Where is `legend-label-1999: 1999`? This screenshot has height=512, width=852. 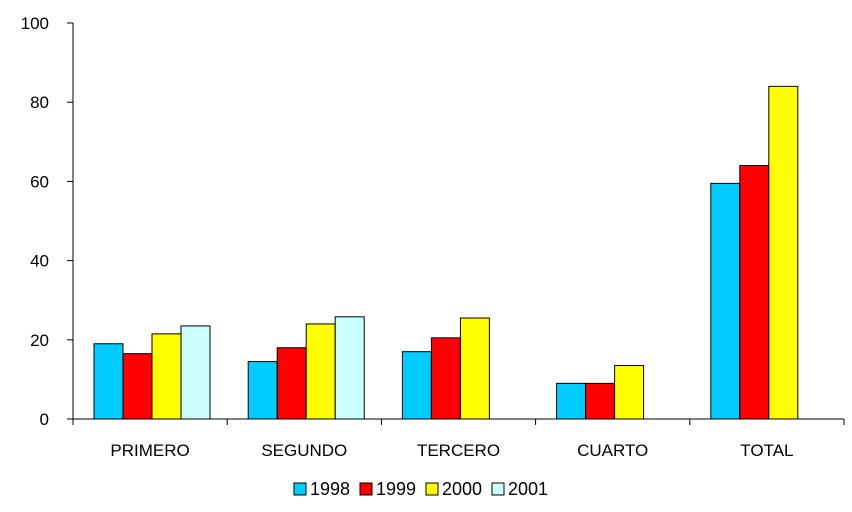 legend-label-1999: 1999 is located at coordinates (396, 489).